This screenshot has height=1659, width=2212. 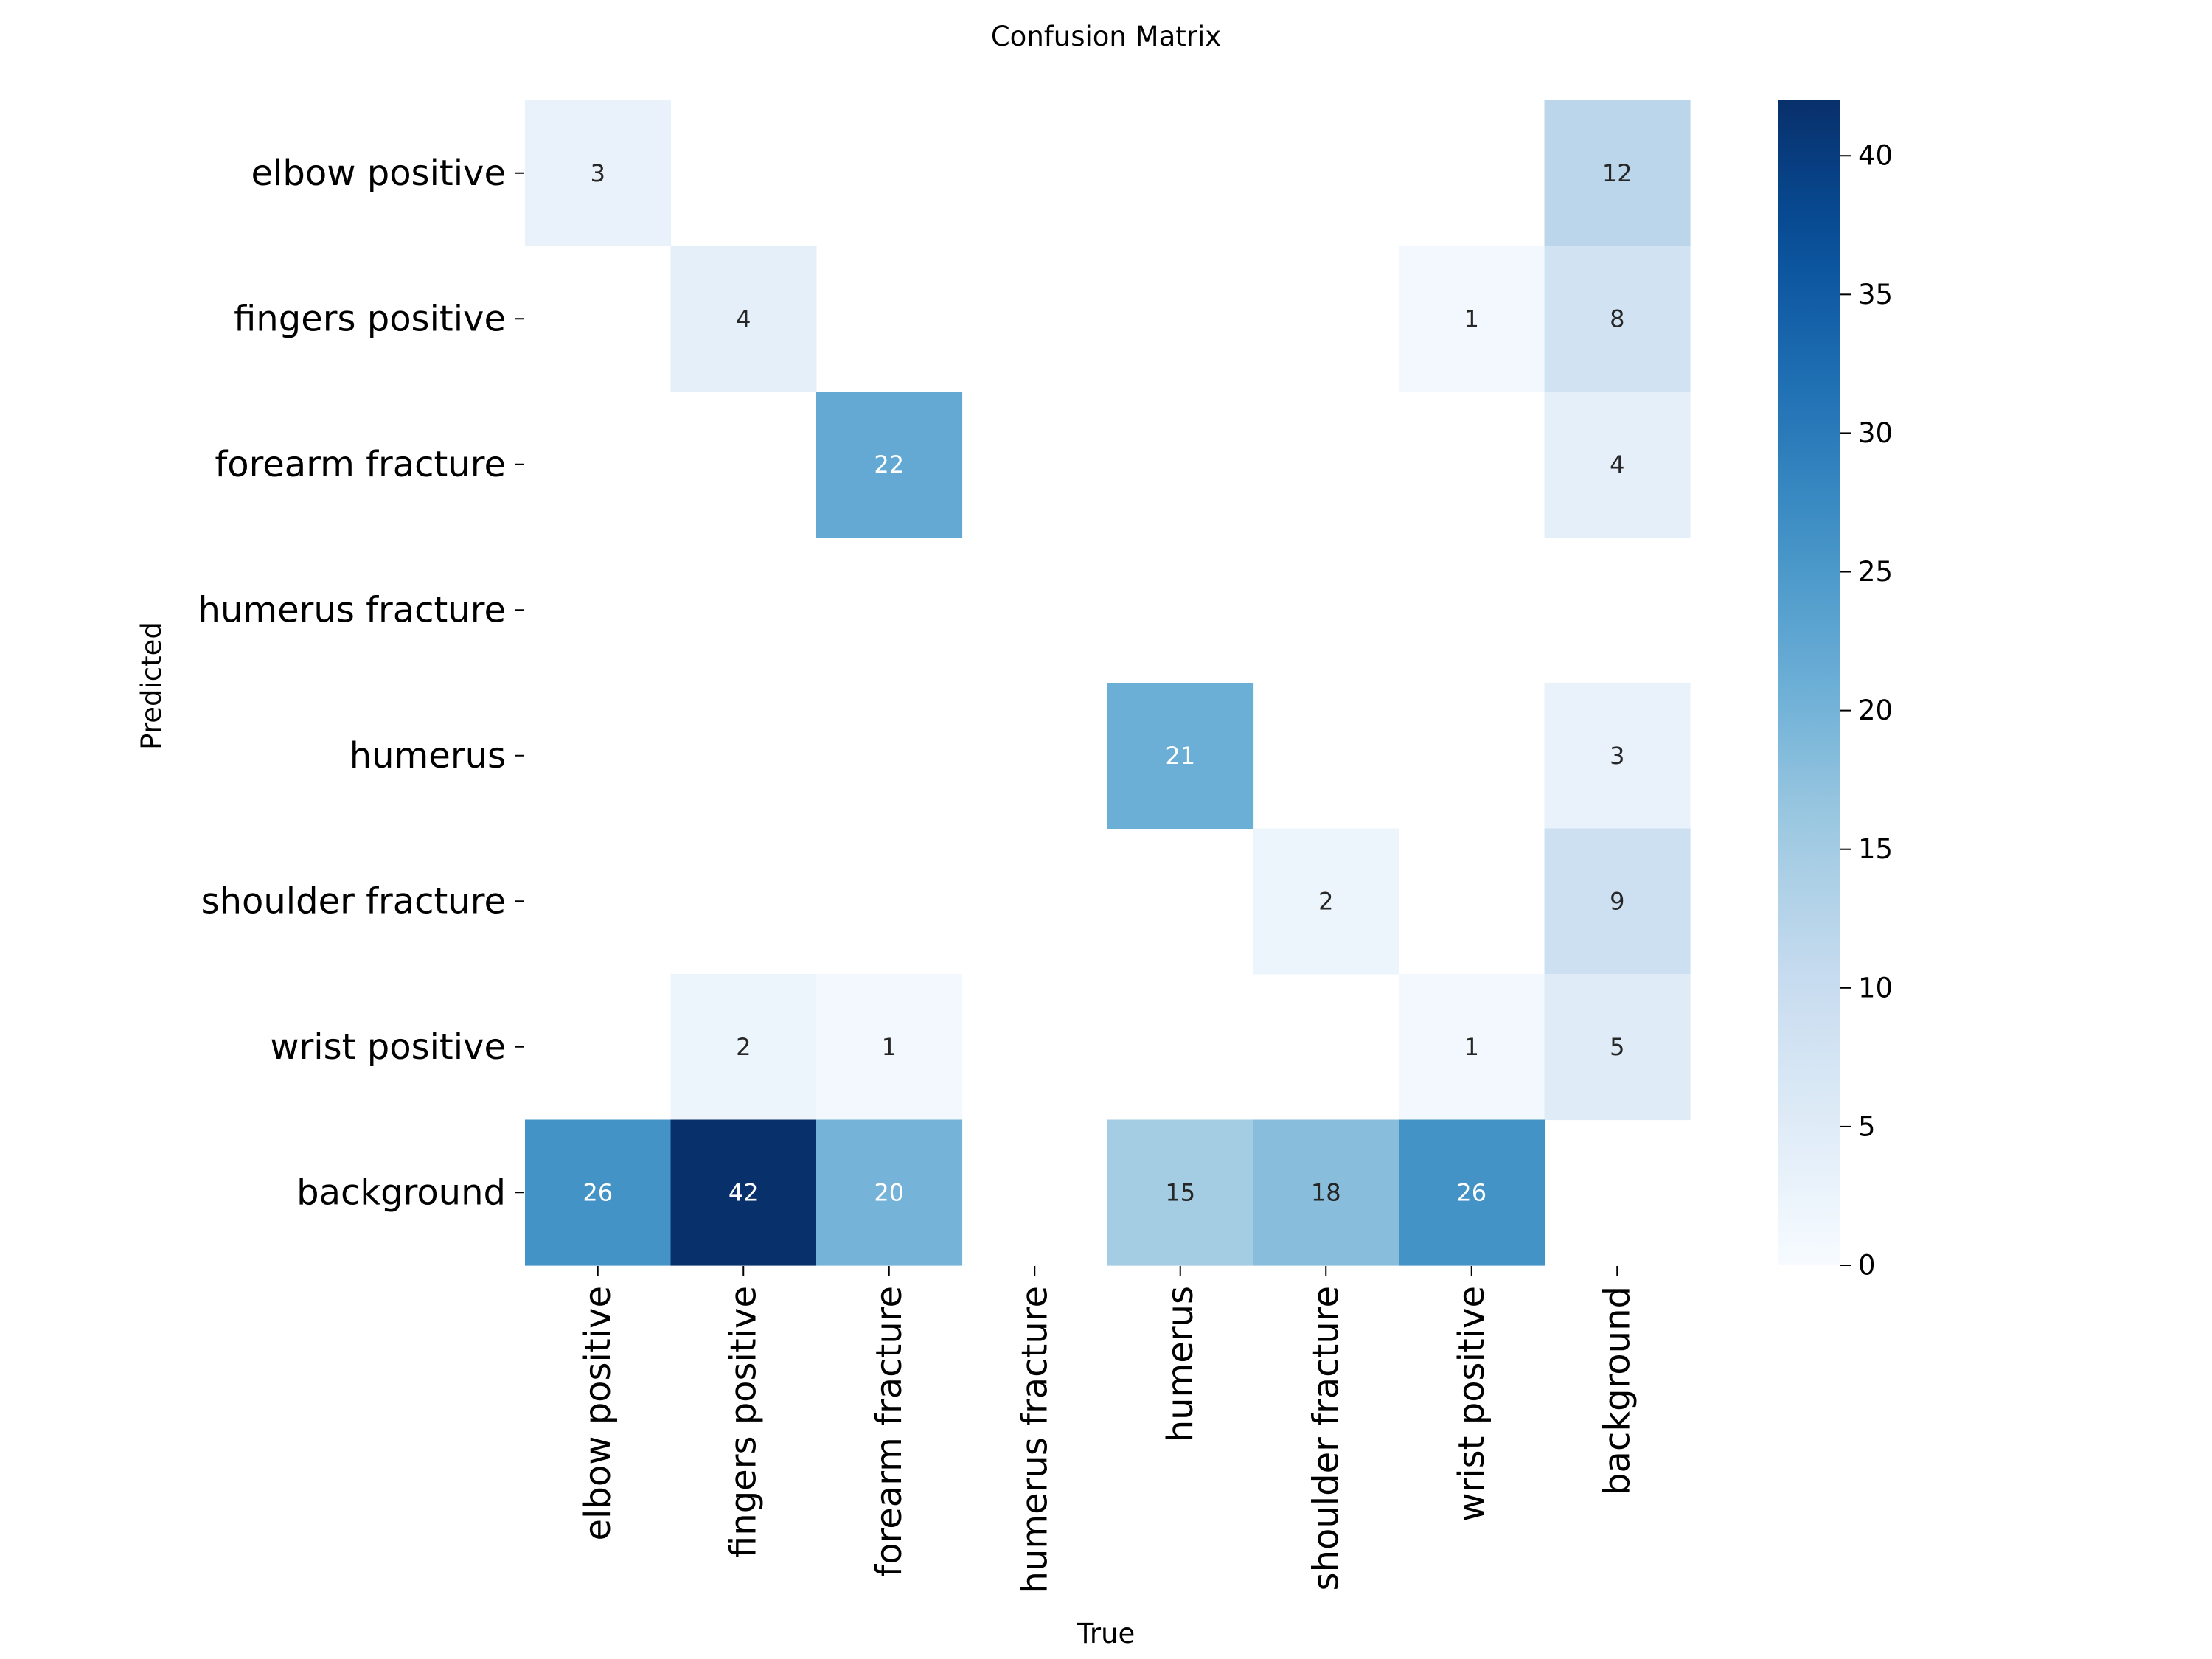 I want to click on cell-value-label: 9, so click(x=1617, y=901).